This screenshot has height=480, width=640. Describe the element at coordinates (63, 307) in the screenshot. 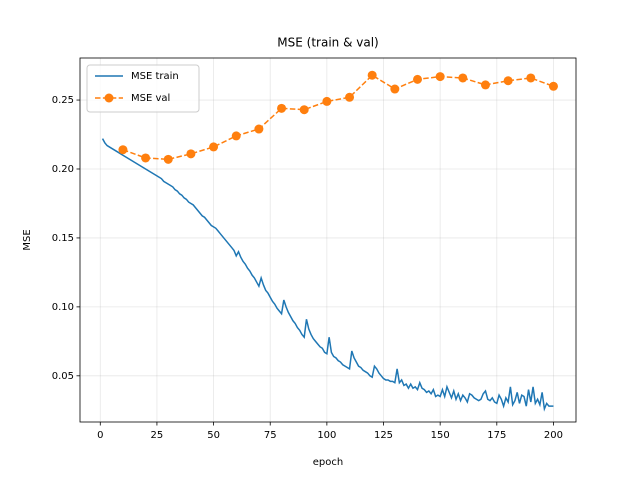

I see `y-tick-label: 0.10` at that location.